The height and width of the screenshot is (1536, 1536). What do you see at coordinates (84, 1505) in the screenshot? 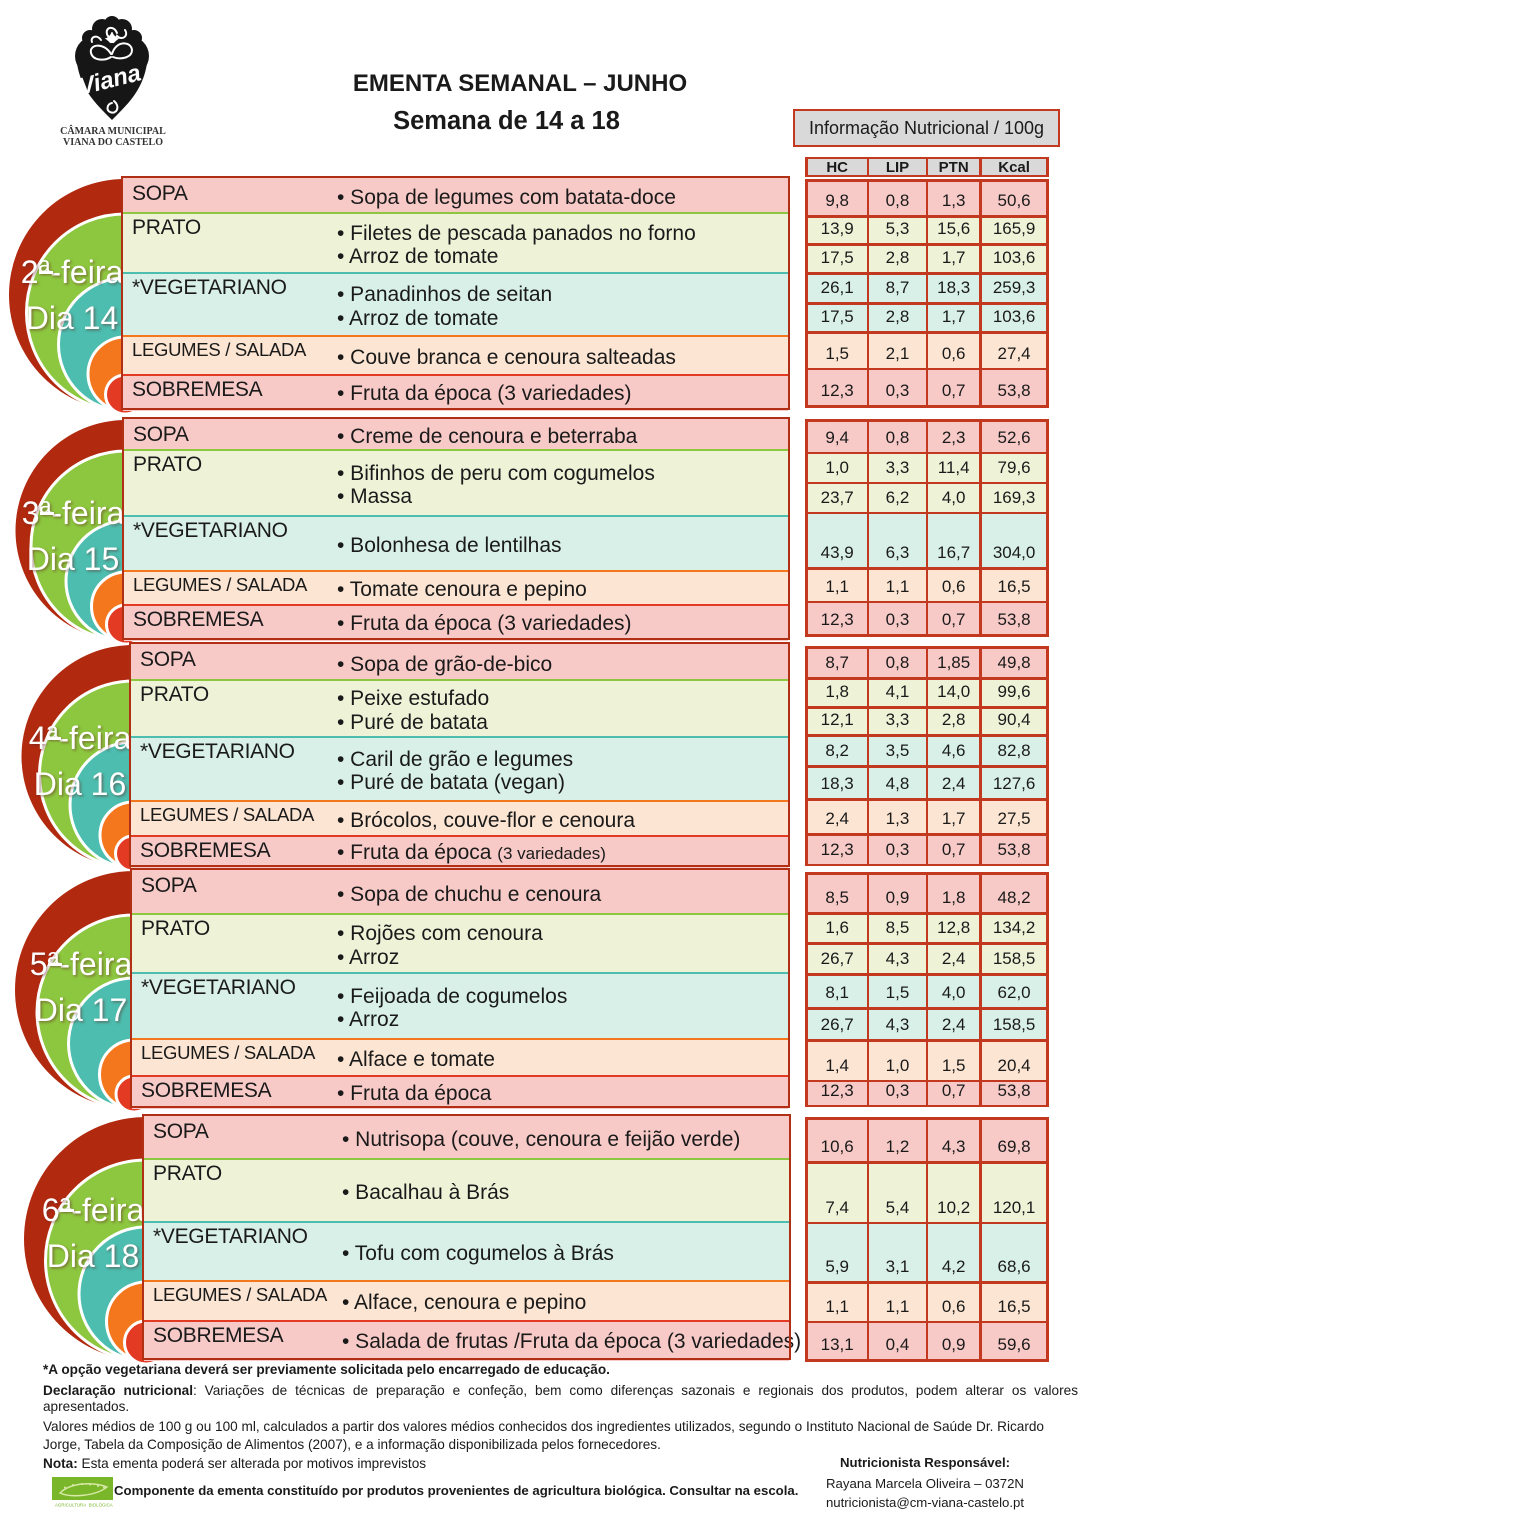
I see `svg-text: AGRICULTURA BIOLÓGICA` at bounding box center [84, 1505].